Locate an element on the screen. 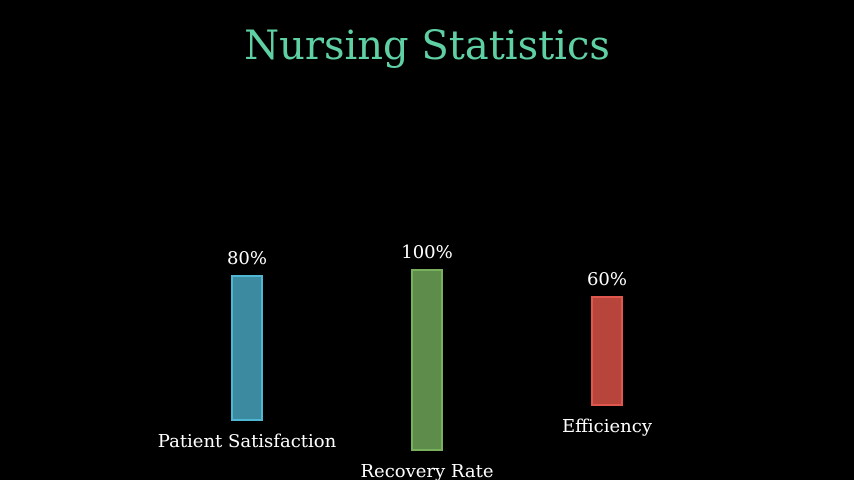  bar-recovery-rate is located at coordinates (427, 360).